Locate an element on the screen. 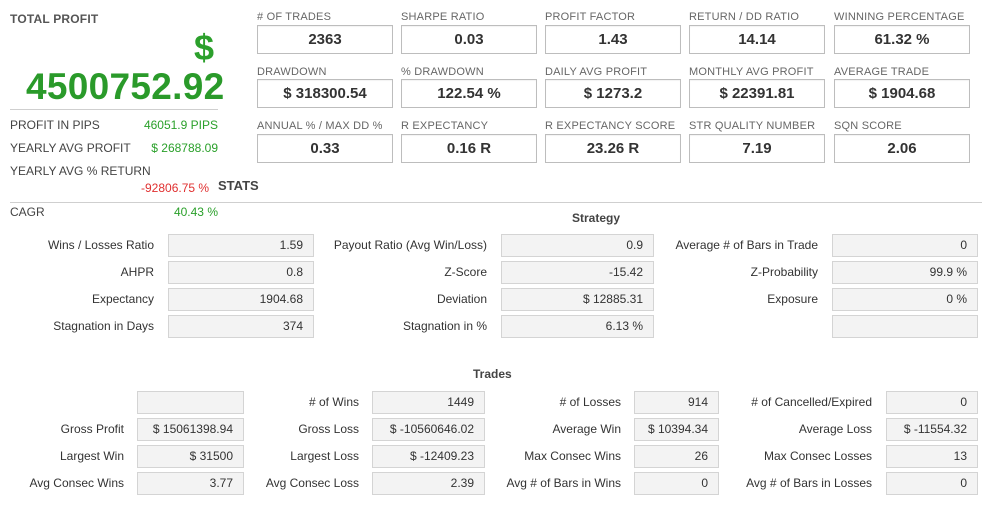 The height and width of the screenshot is (510, 1000). metric-label: RETURN / DD RATIO is located at coordinates (744, 17).